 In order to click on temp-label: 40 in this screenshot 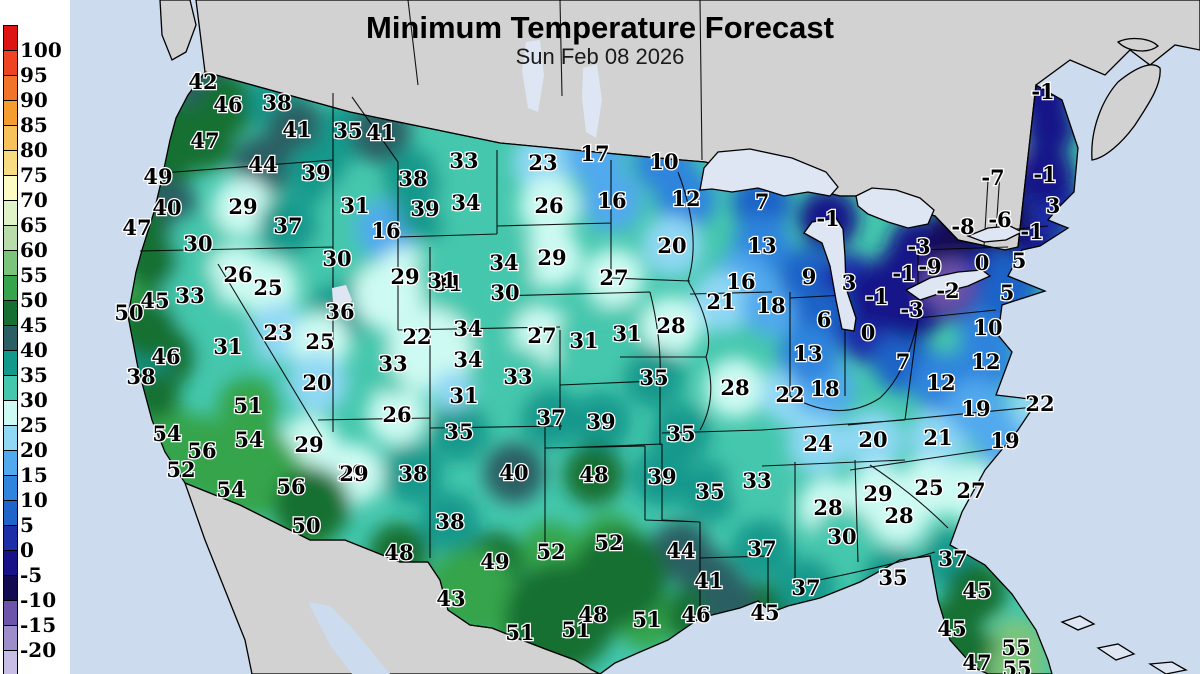, I will do `click(166, 207)`.